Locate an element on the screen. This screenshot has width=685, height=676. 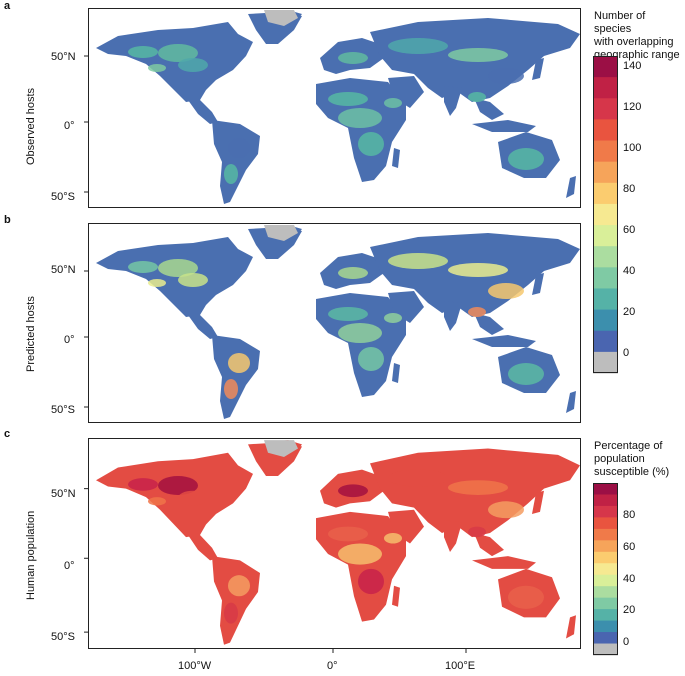
lon-tick-0: 0° is located at coordinates (332, 666).